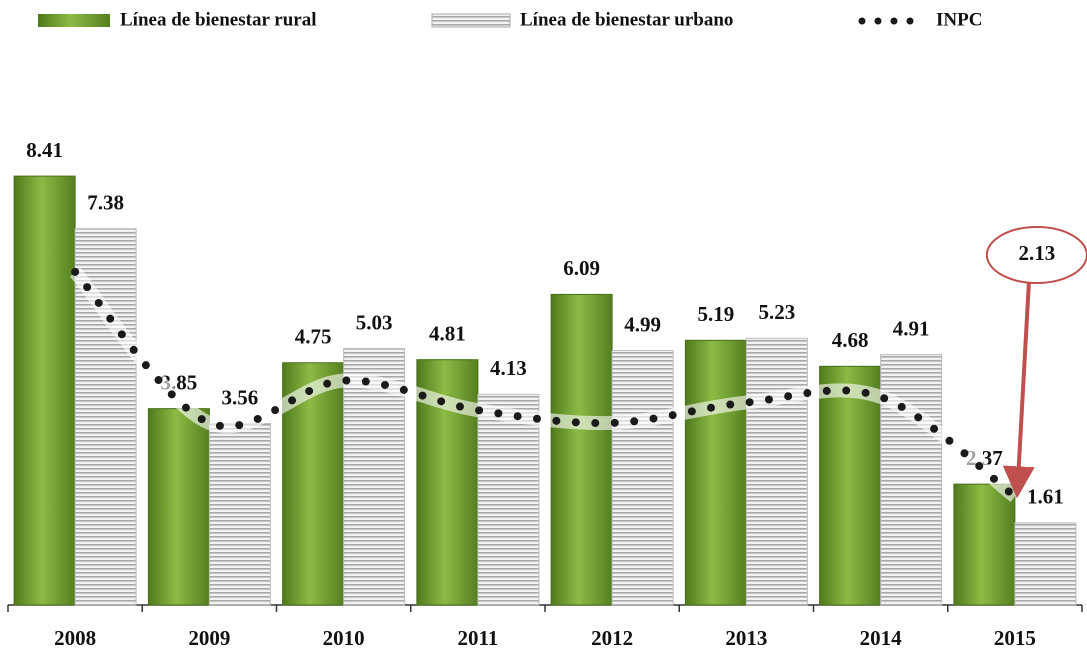 The height and width of the screenshot is (656, 1087). What do you see at coordinates (313, 337) in the screenshot?
I see `data-label: 4.75` at bounding box center [313, 337].